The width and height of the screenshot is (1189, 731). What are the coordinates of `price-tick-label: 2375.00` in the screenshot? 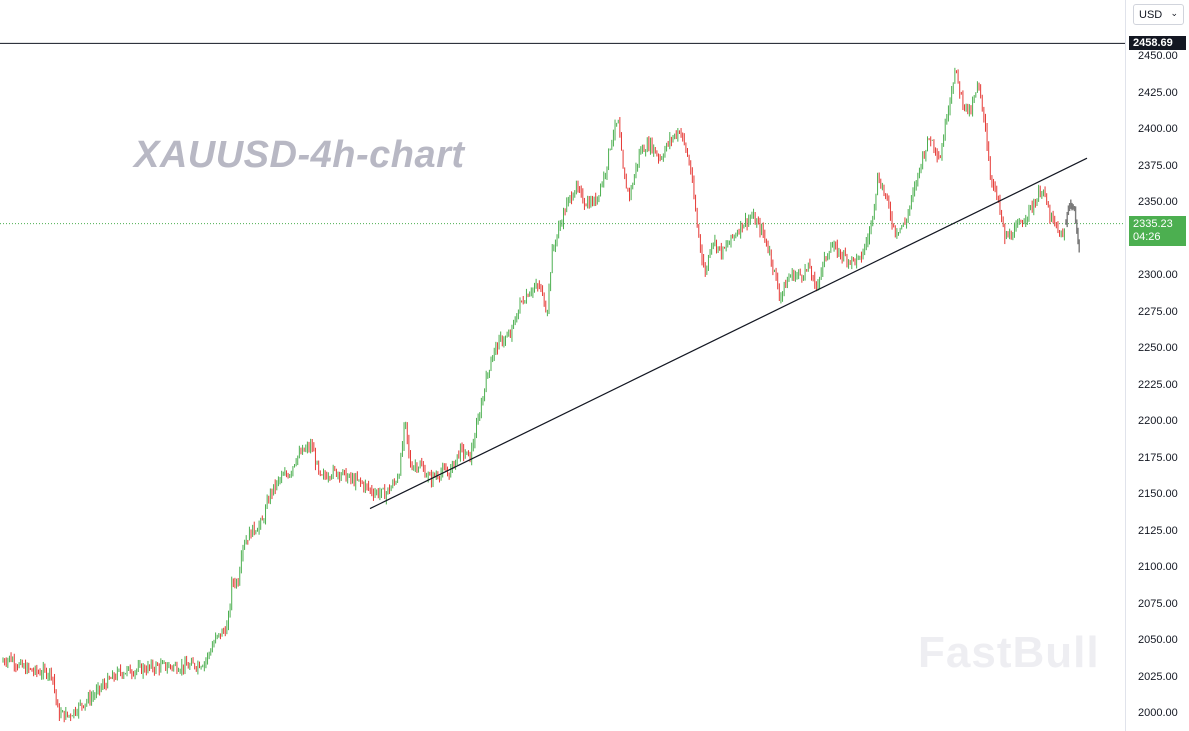 It's located at (1158, 165).